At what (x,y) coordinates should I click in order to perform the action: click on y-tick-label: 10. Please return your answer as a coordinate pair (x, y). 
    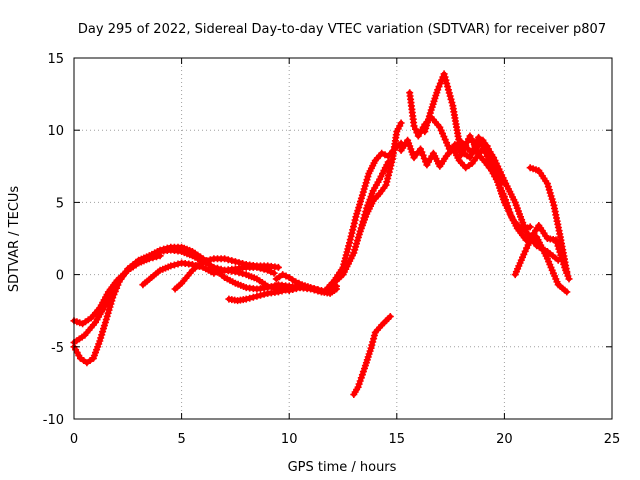
    Looking at the image, I should click on (55, 131).